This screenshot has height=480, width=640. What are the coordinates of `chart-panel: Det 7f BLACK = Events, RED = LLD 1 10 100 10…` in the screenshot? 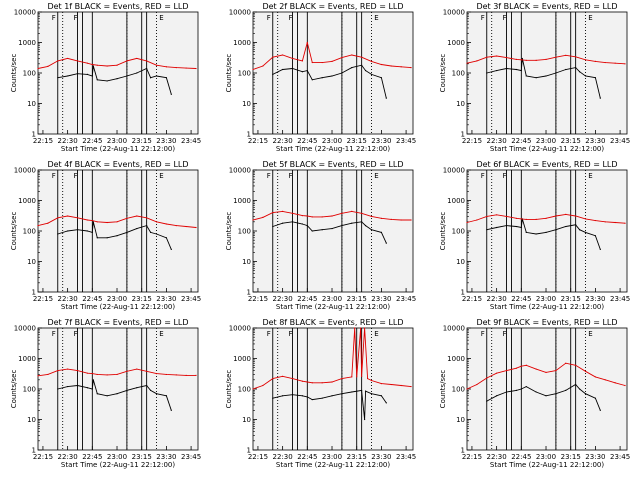 It's located at (105, 393).